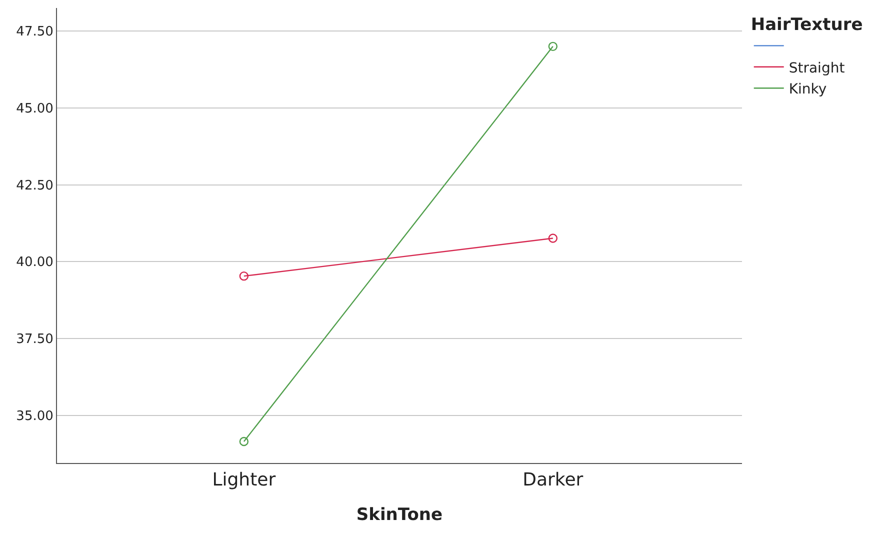 The width and height of the screenshot is (873, 535). I want to click on x-tick-label: Darker, so click(553, 480).